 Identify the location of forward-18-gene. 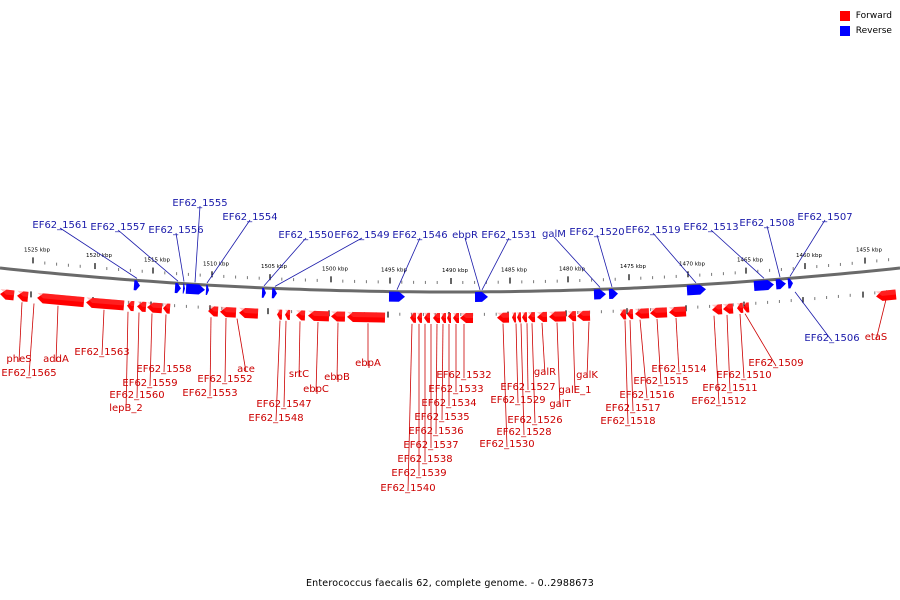
(420, 317).